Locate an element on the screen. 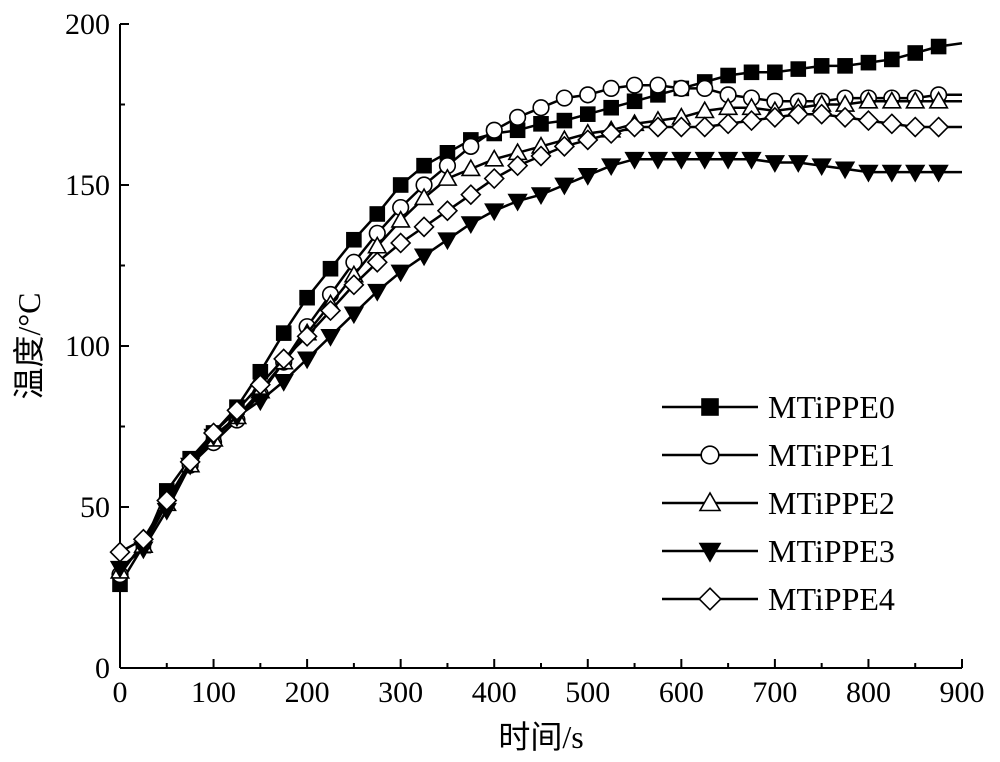 Image resolution: width=1000 pixels, height=762 pixels. x-tick-label: 700 is located at coordinates (774, 692).